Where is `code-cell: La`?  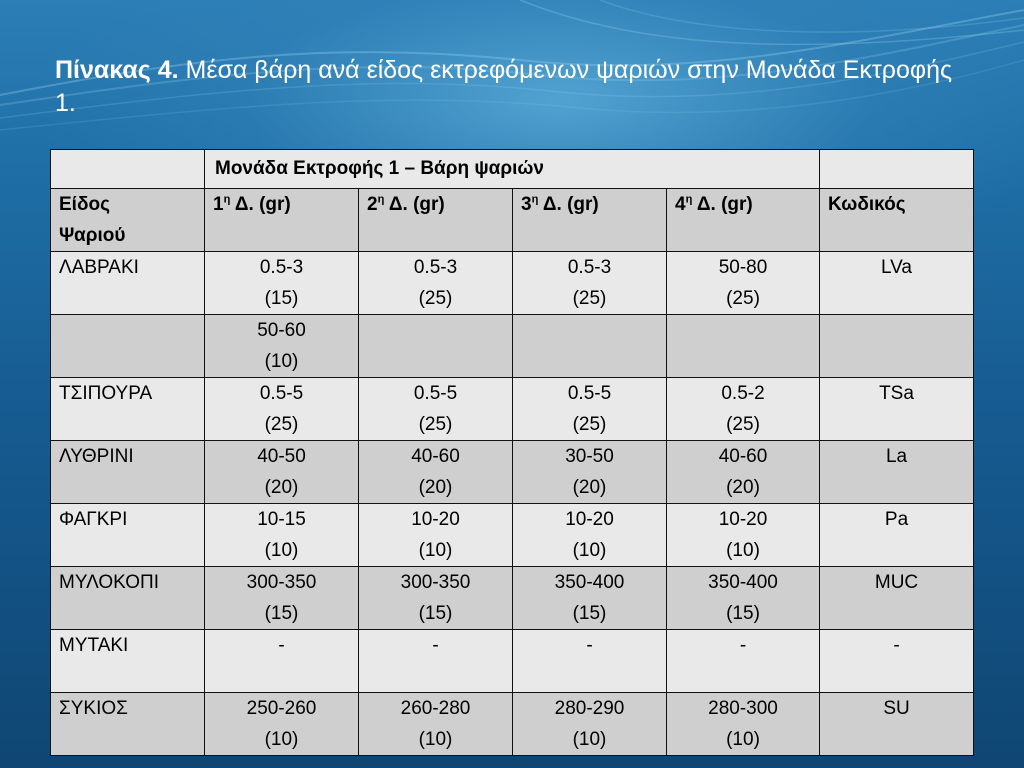 code-cell: La is located at coordinates (897, 472).